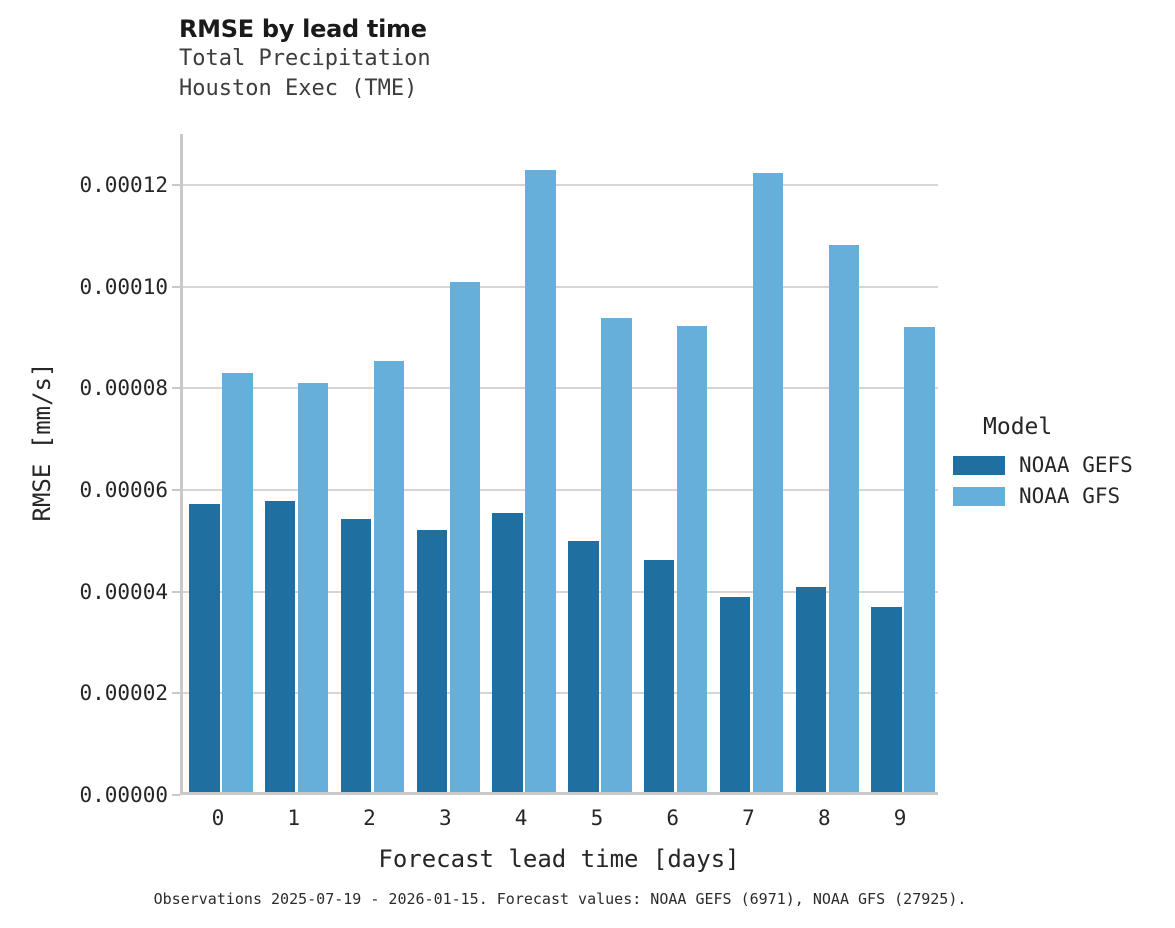  Describe the element at coordinates (294, 818) in the screenshot. I see `x-axis-tick-label: 1` at that location.